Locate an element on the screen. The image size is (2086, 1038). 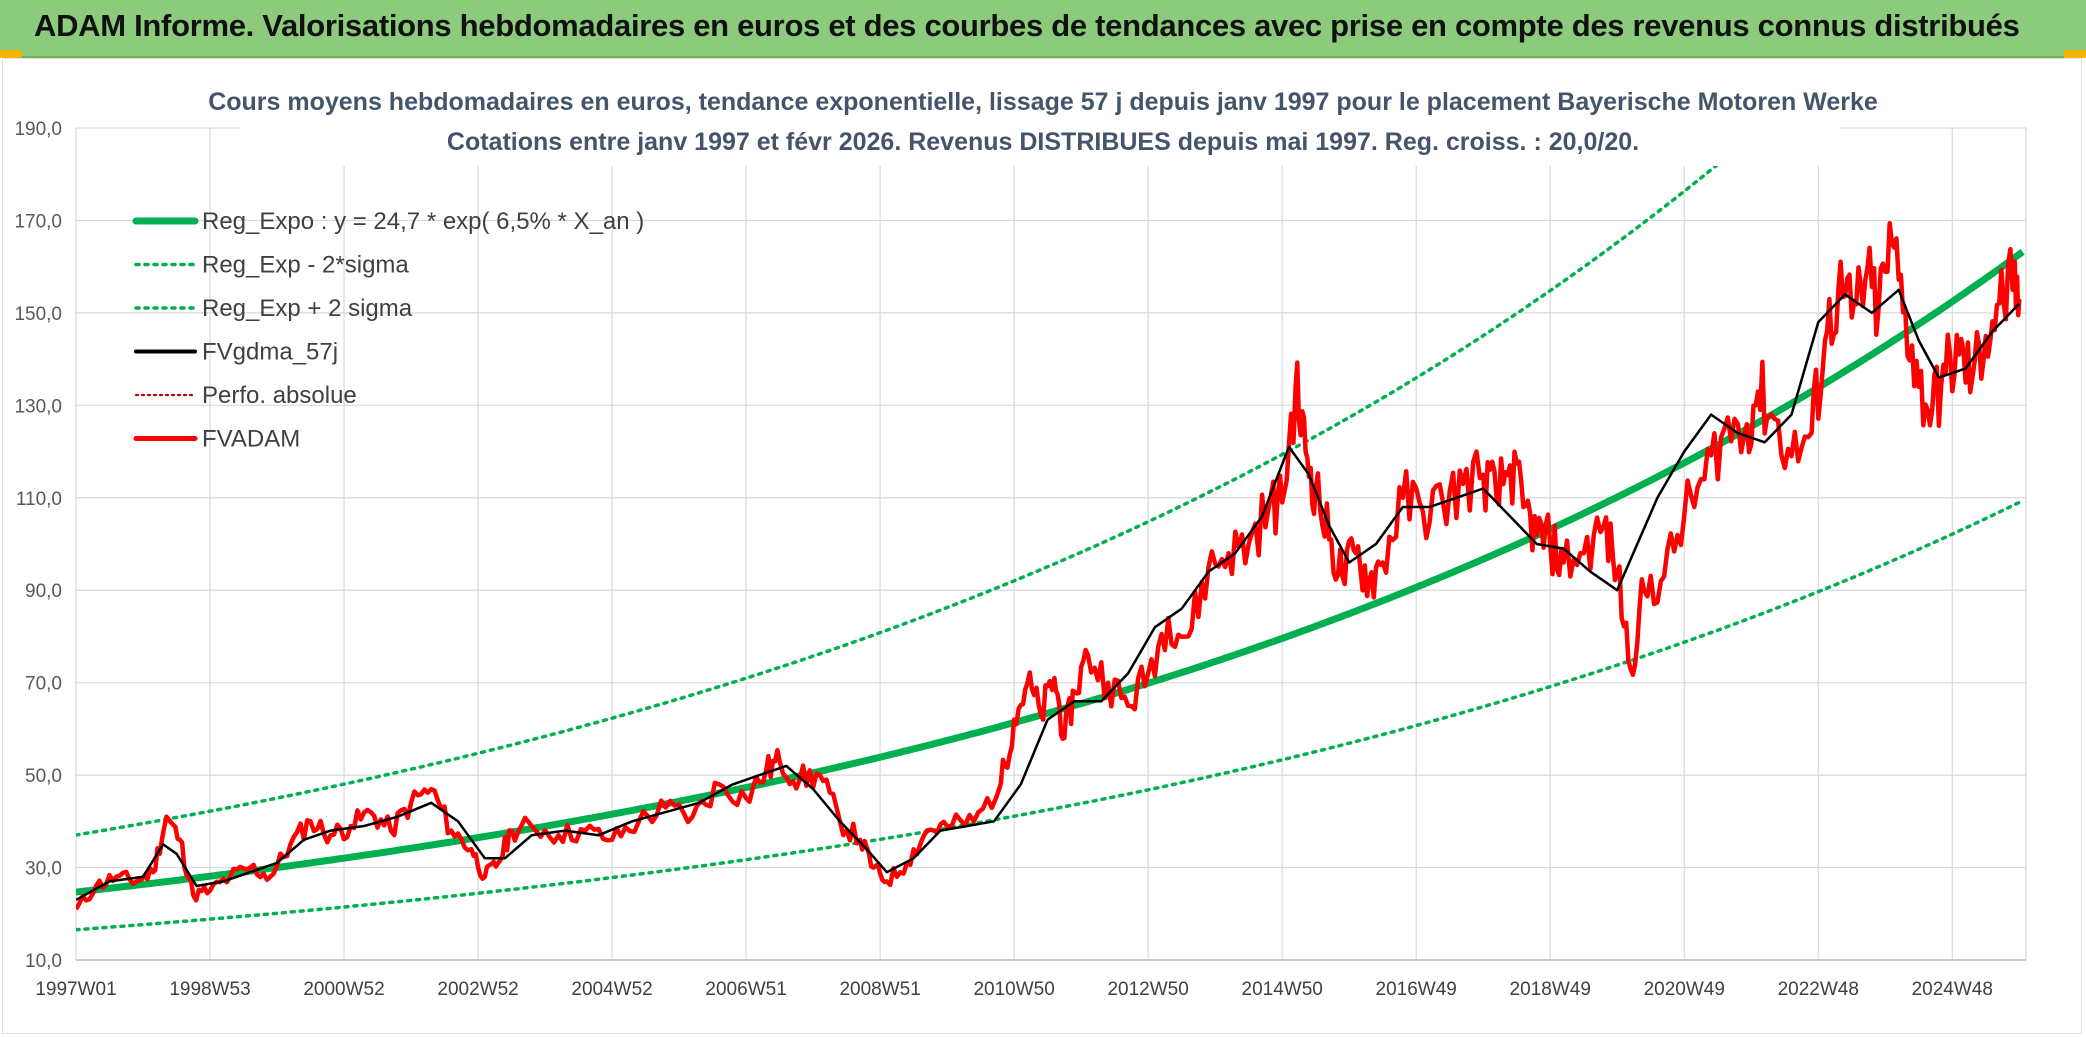
x-tick-label: 2000W52 is located at coordinates (343, 989).